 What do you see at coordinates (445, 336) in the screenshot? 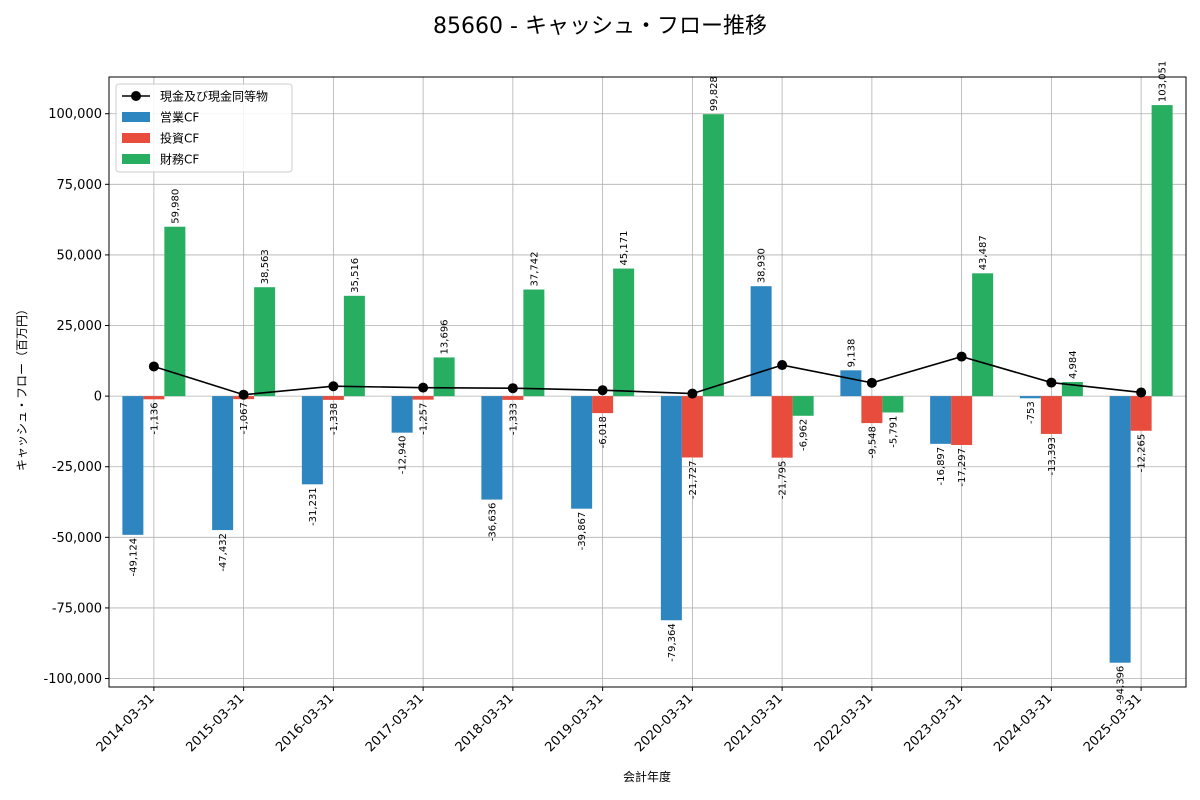
I see `bar-value-label: 13,696` at bounding box center [445, 336].